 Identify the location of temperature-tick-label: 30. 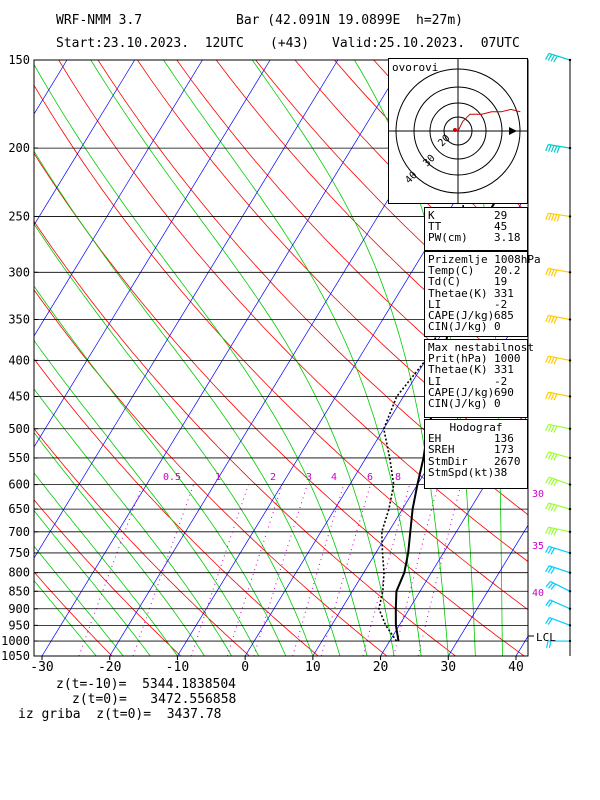
(448, 667).